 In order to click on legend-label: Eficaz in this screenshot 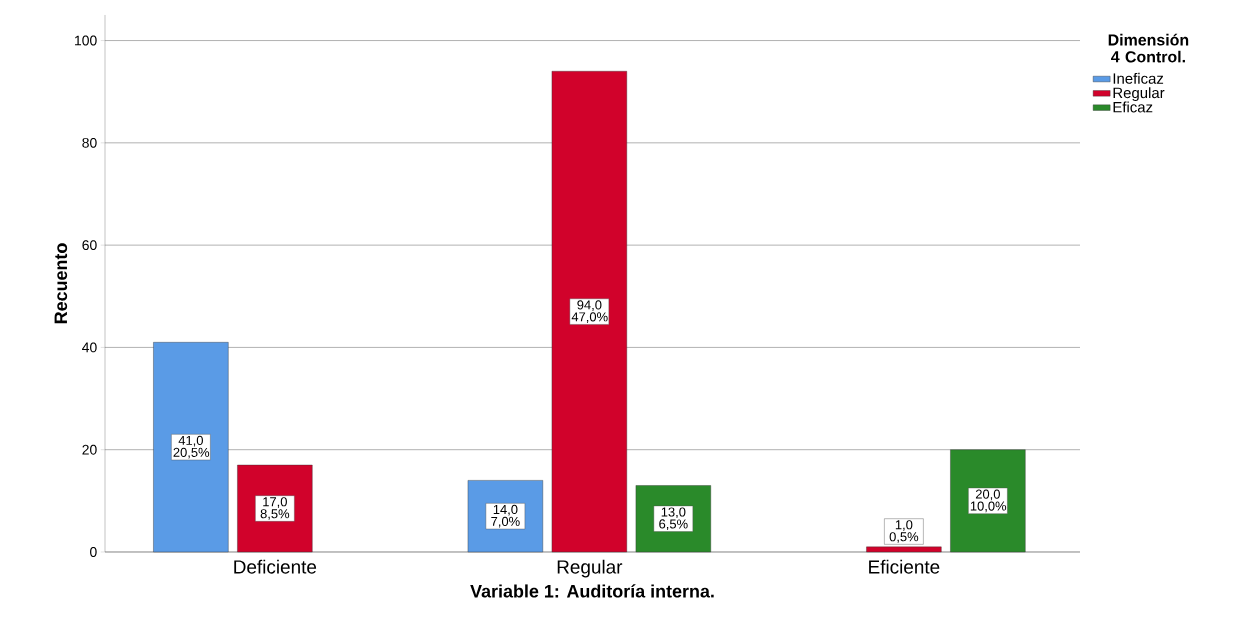, I will do `click(1133, 107)`.